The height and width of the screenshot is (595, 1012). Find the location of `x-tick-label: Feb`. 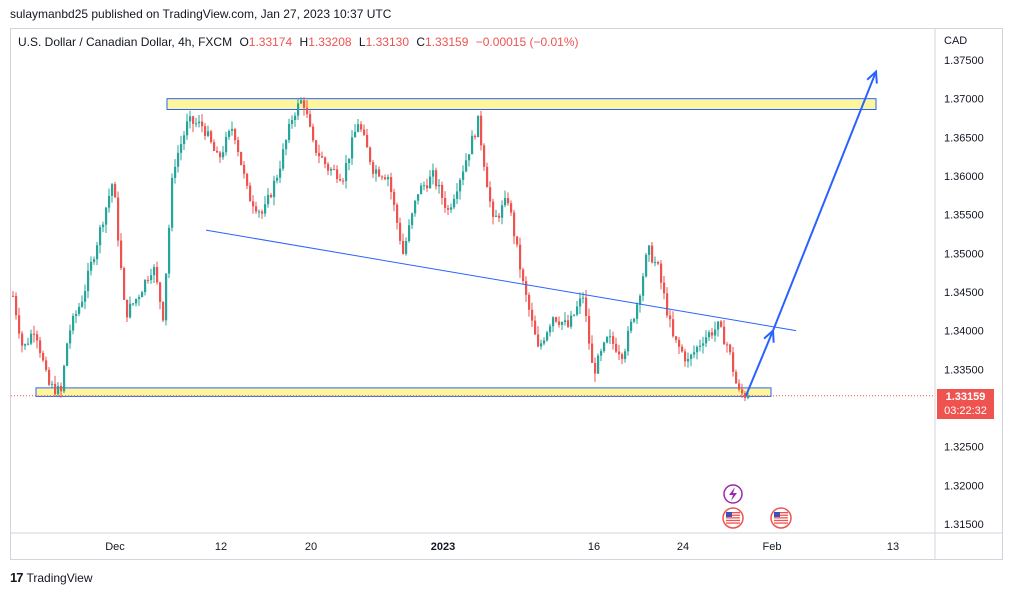

x-tick-label: Feb is located at coordinates (772, 547).